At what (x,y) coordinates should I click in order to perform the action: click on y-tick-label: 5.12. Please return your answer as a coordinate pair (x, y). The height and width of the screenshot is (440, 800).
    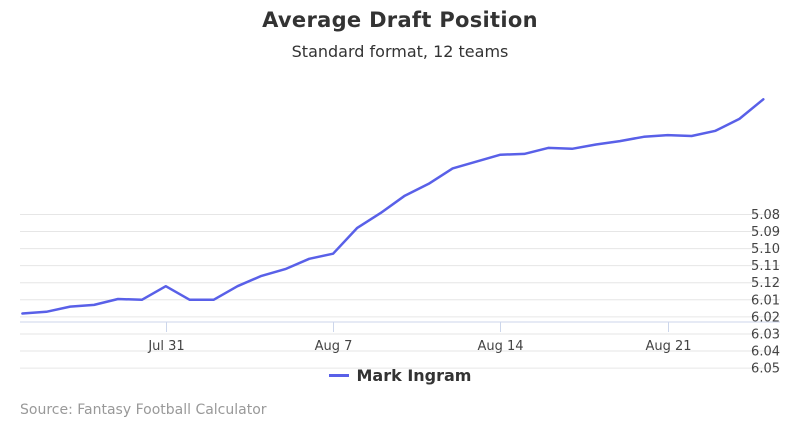
    Looking at the image, I should click on (765, 283).